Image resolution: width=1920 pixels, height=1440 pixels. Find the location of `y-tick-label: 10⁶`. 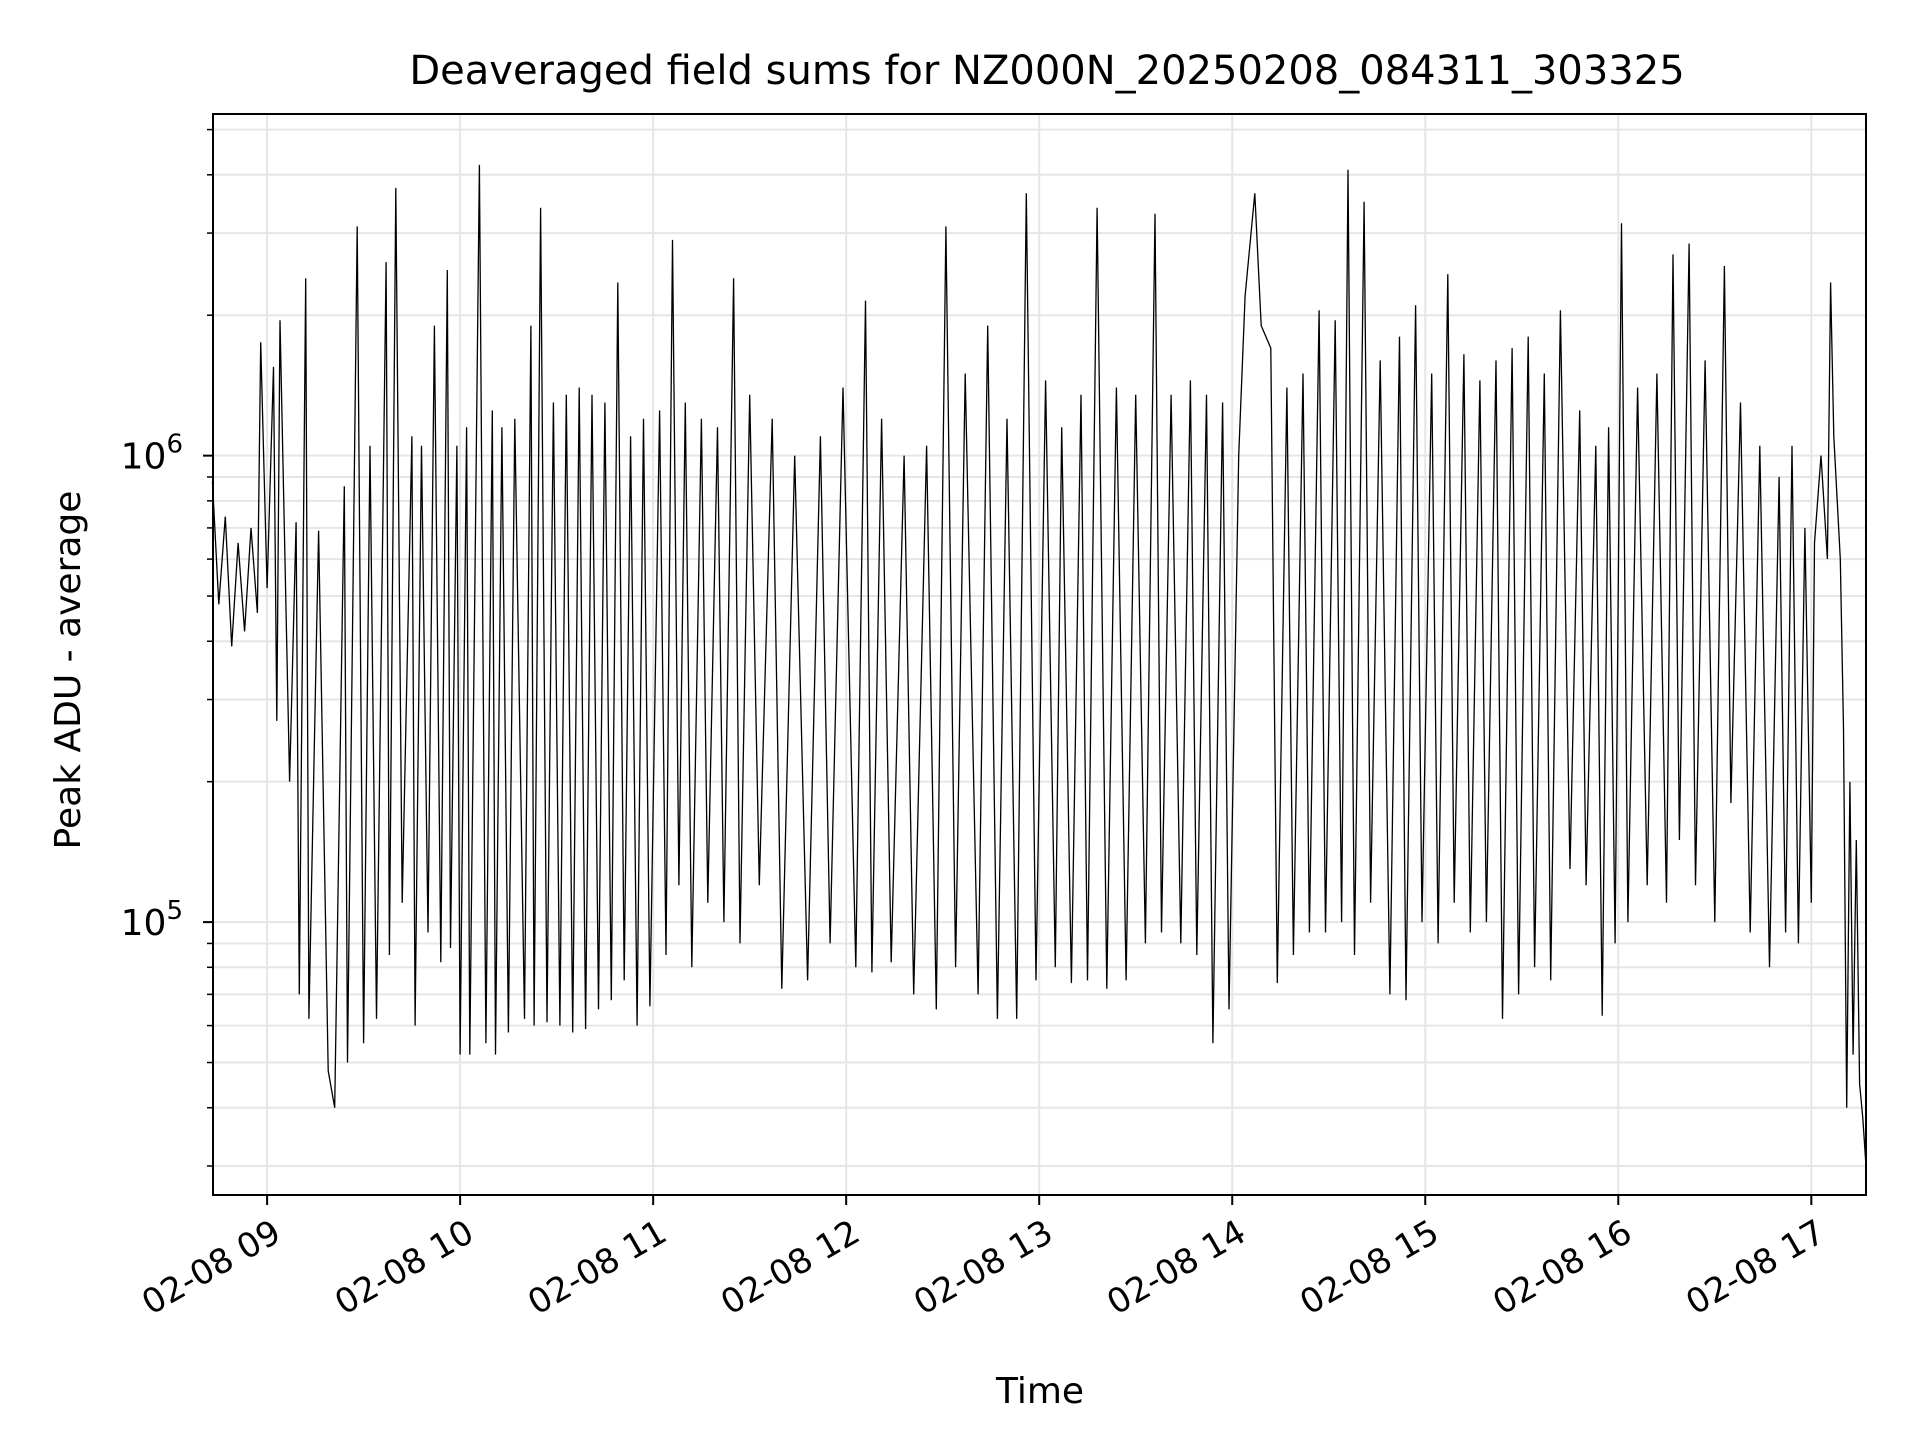

y-tick-label: 10⁶ is located at coordinates (152, 454).